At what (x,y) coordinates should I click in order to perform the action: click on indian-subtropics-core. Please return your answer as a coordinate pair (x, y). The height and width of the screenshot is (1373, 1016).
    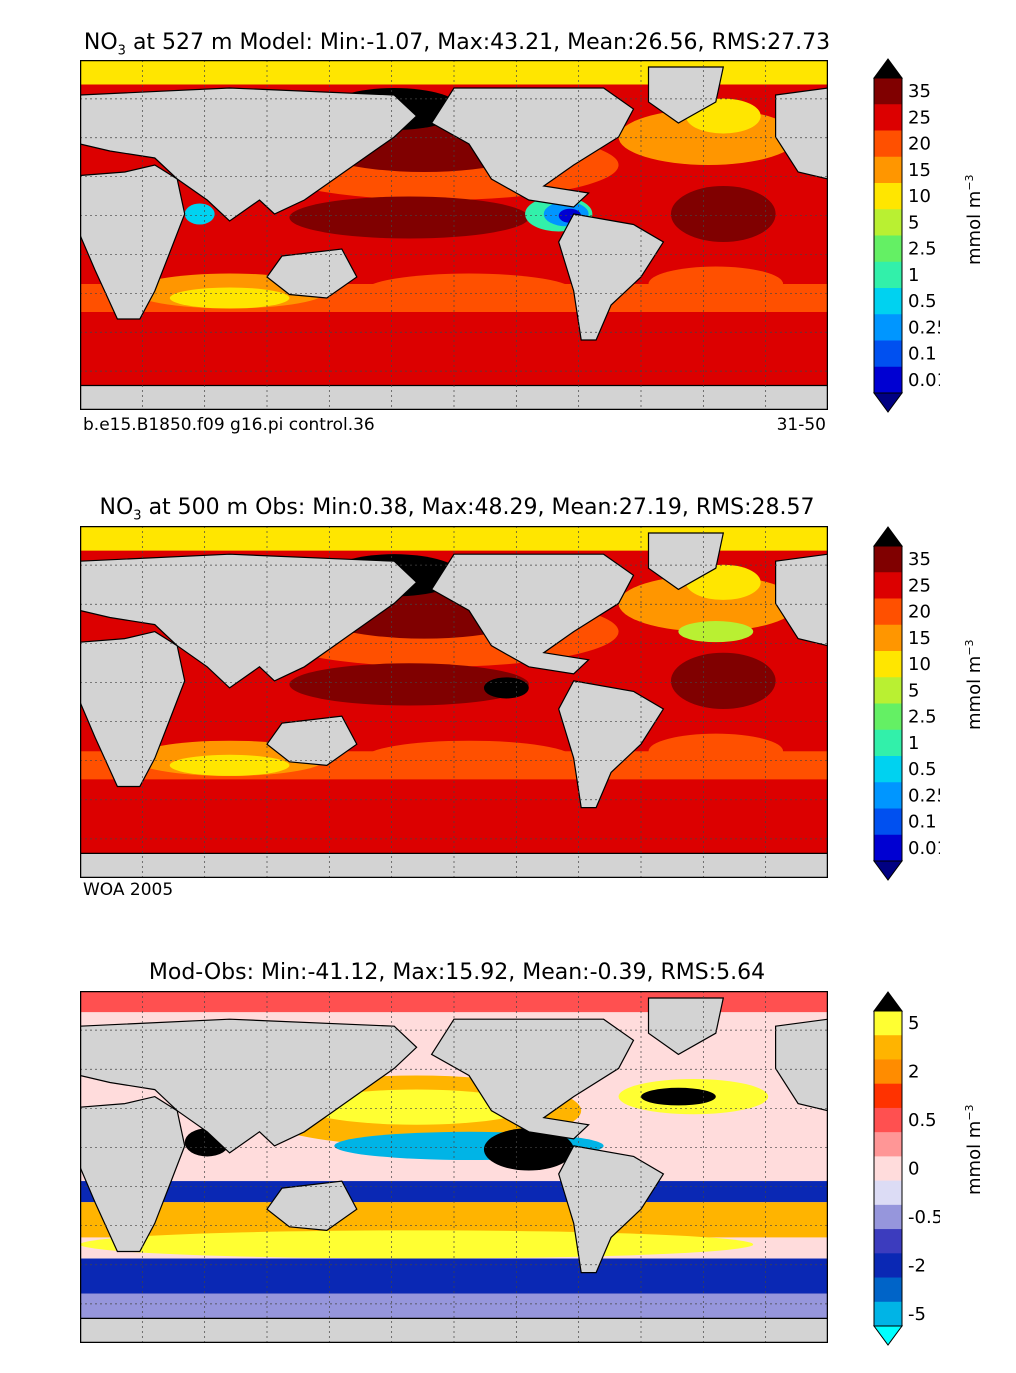
    Looking at the image, I should click on (229, 765).